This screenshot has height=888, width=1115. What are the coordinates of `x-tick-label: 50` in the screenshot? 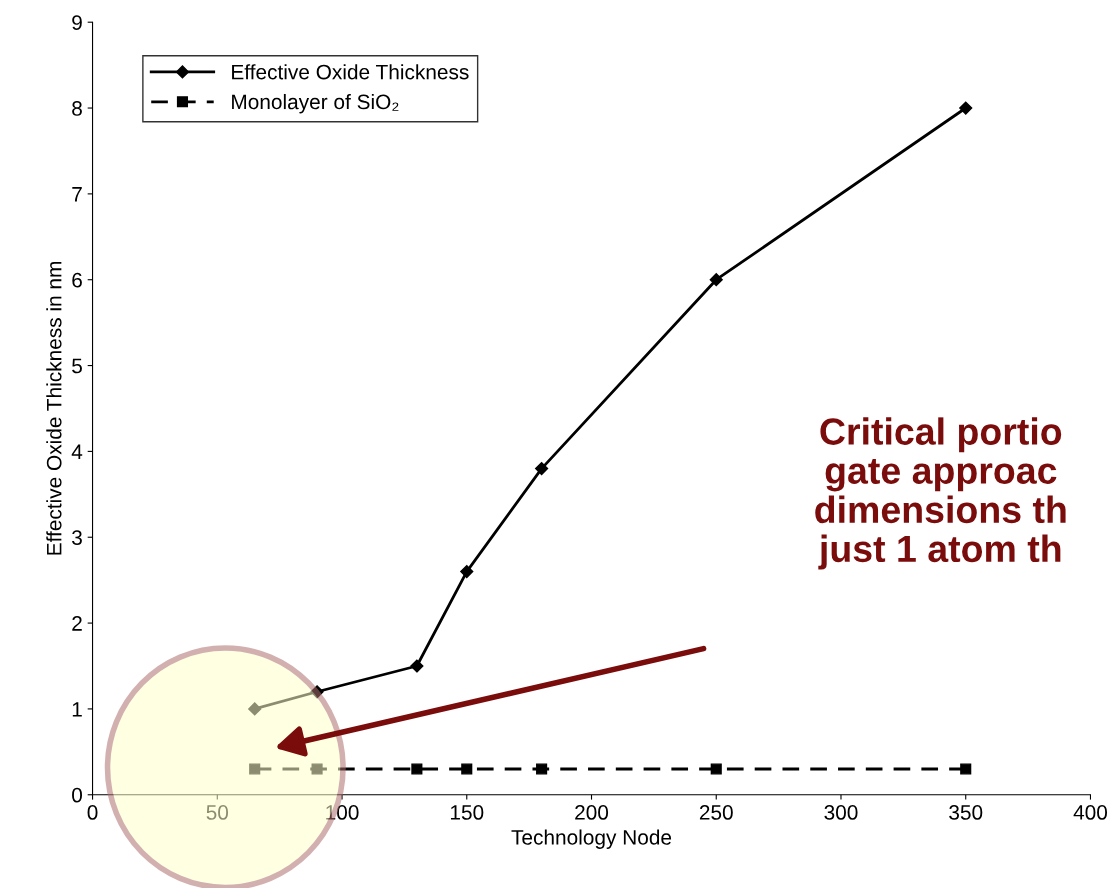 It's located at (217, 812).